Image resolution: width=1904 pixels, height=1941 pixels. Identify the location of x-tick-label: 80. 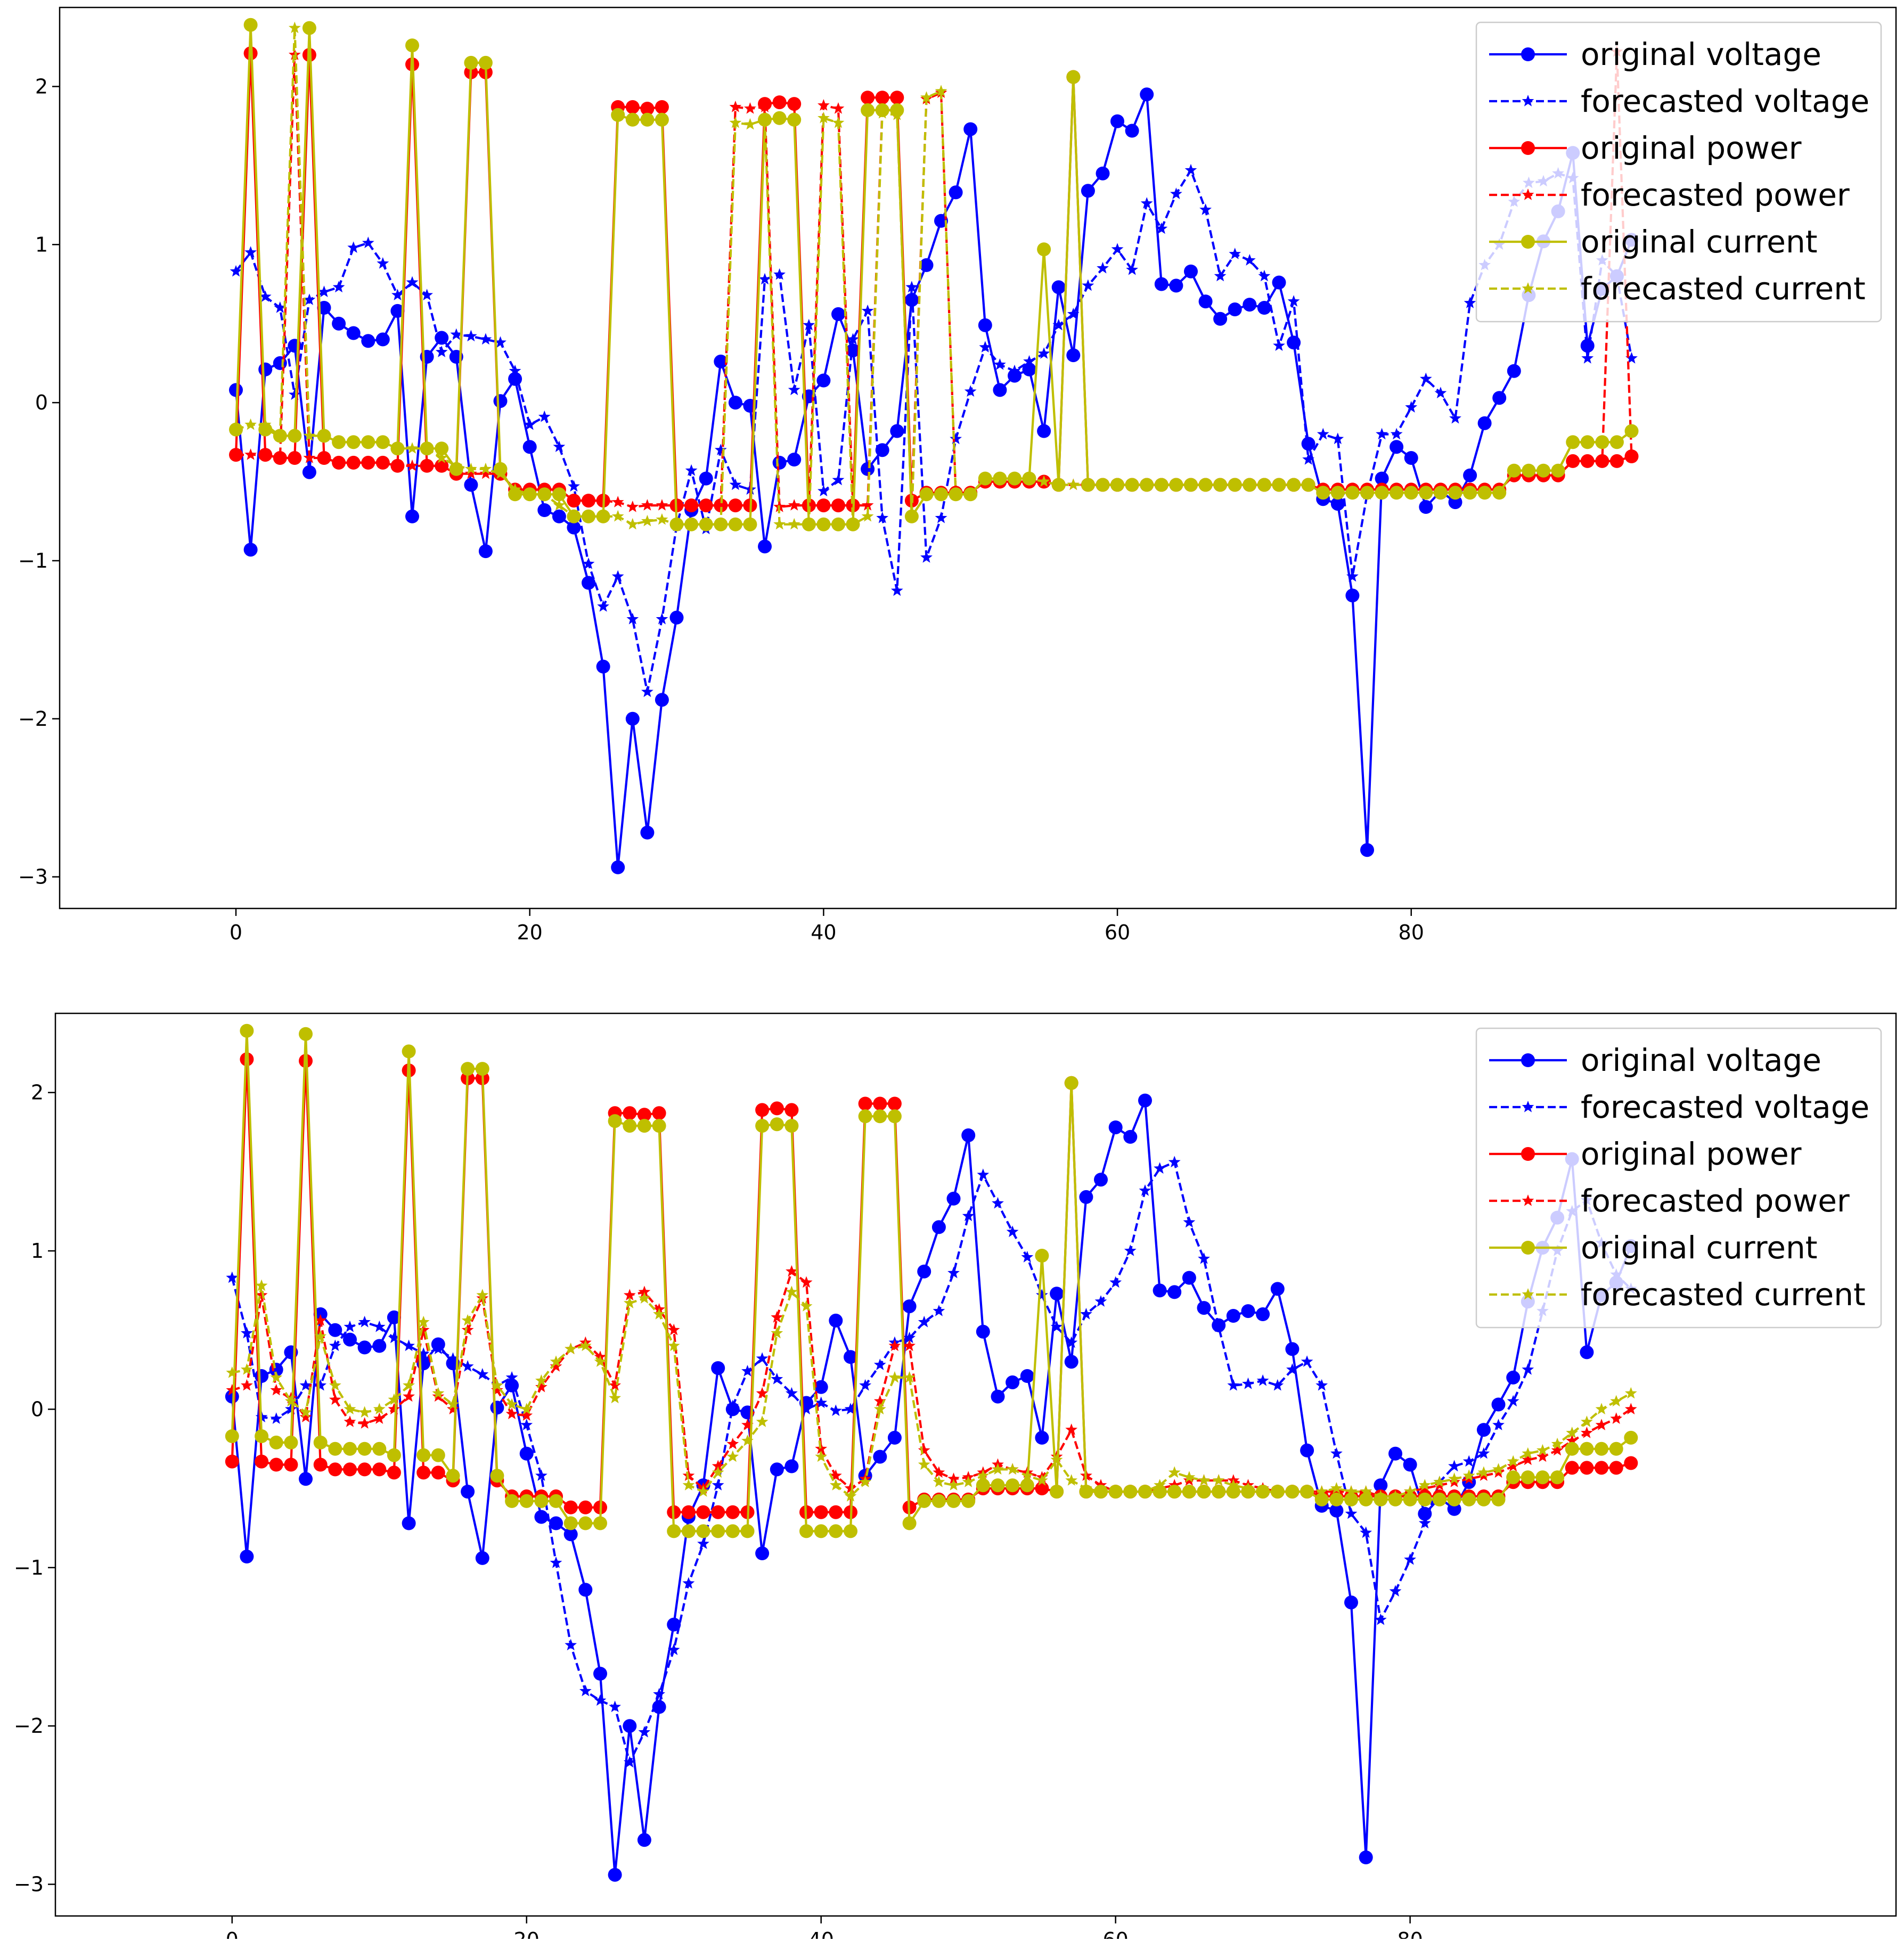
(1412, 933).